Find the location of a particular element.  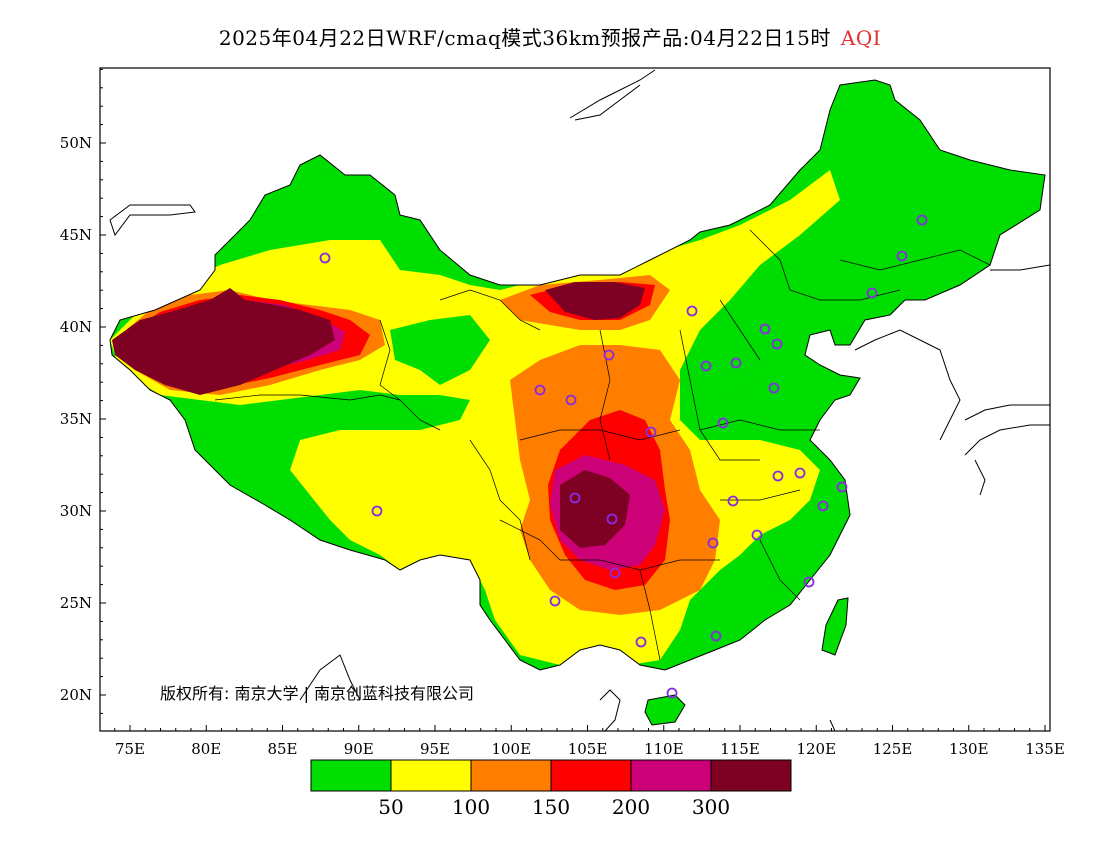

legend-label: 300 is located at coordinates (711, 807).